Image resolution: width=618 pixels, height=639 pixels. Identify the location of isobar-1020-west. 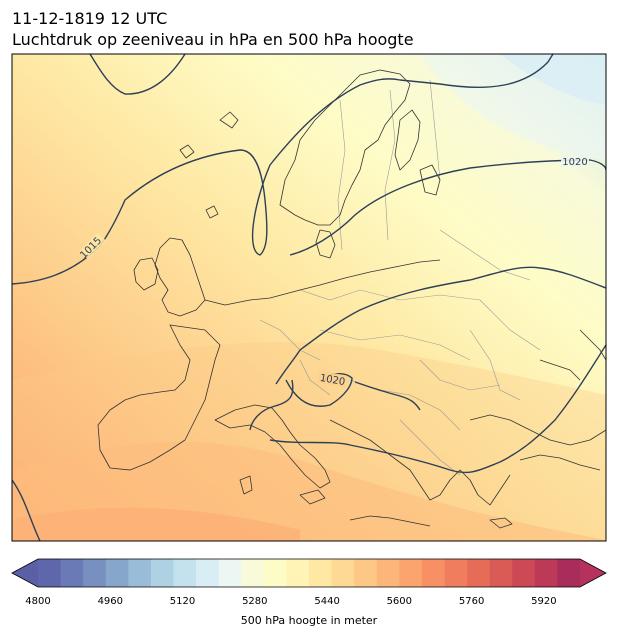
(271, 405).